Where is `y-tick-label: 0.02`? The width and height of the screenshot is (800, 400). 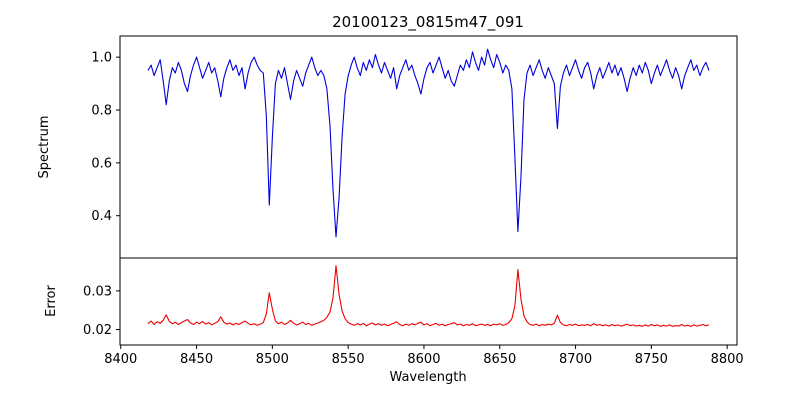 y-tick-label: 0.02 is located at coordinates (97, 330).